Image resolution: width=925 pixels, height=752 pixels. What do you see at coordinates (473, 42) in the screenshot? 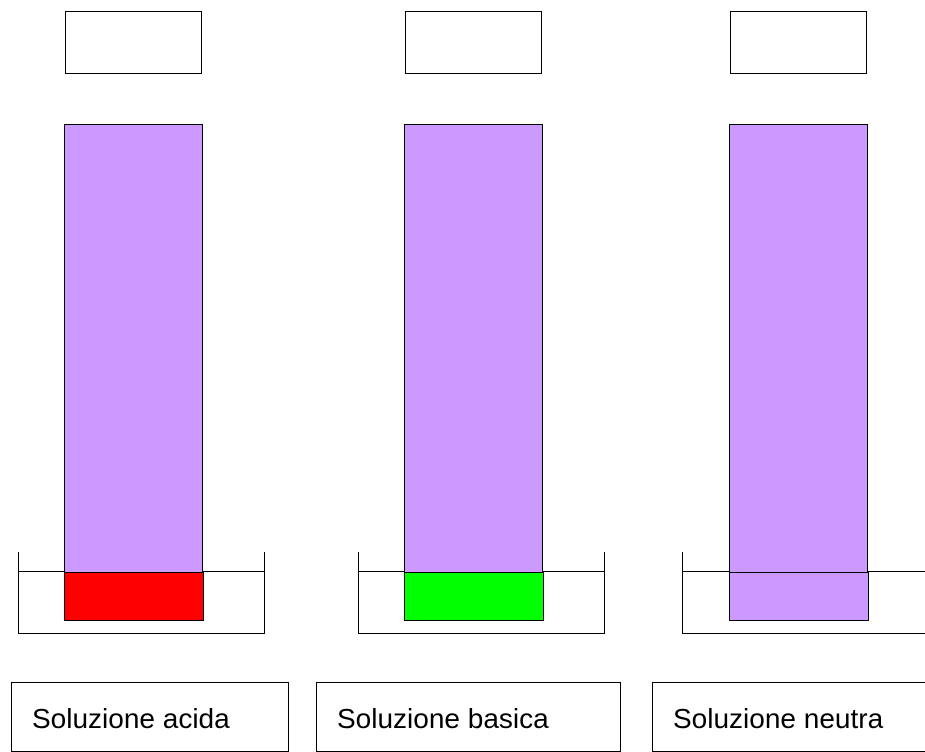
I see `strip-label-box-basic` at bounding box center [473, 42].